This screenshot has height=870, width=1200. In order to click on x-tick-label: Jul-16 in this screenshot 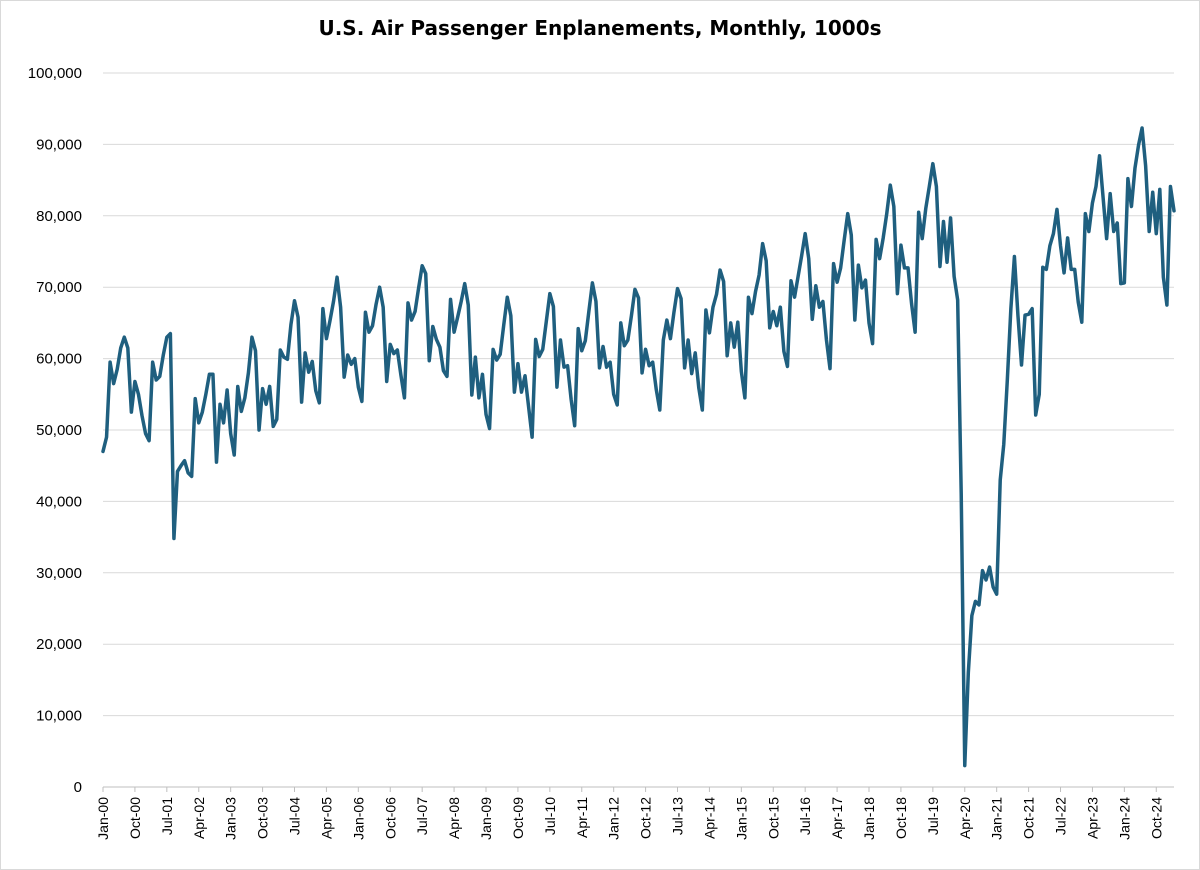, I will do `click(805, 816)`.